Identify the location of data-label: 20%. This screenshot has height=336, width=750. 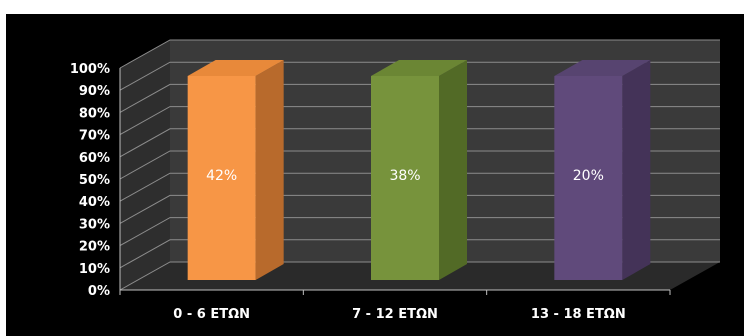
(588, 176).